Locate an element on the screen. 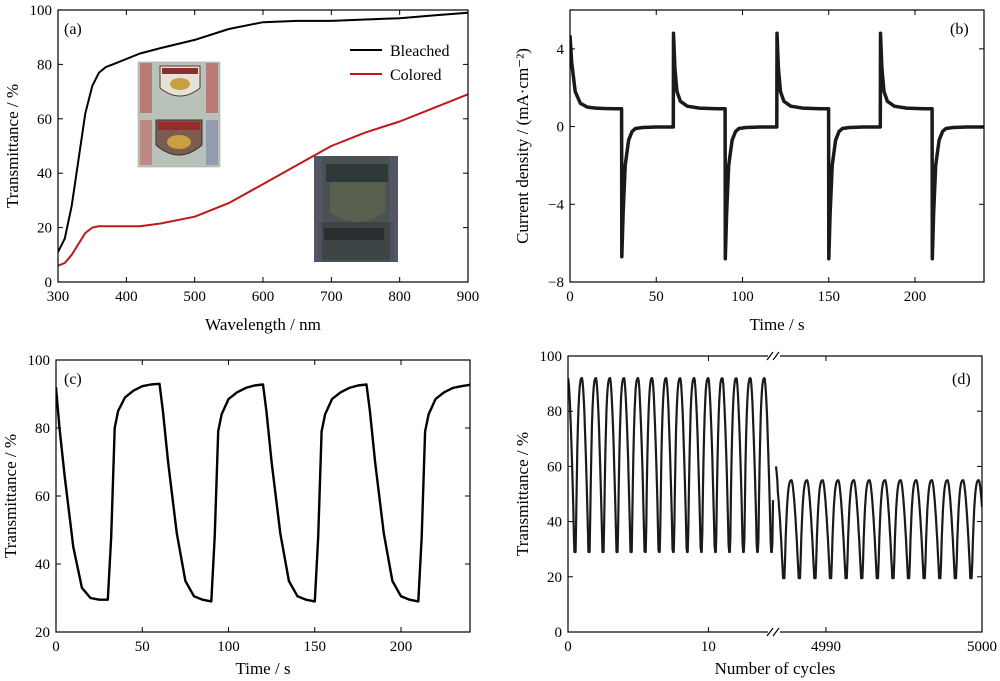 Image resolution: width=1000 pixels, height=681 pixels. panel-d-label: (d) is located at coordinates (961, 379).